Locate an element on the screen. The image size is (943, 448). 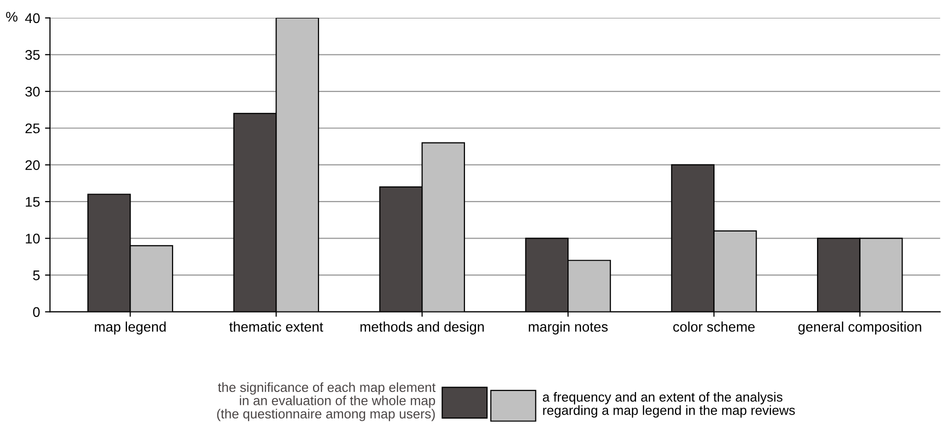
y-axis-title: % is located at coordinates (12, 17).